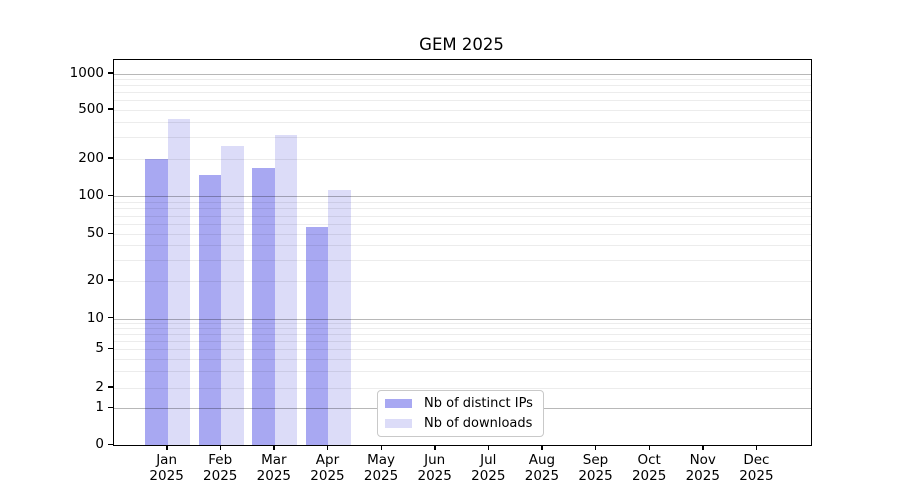 Image resolution: width=900 pixels, height=500 pixels. What do you see at coordinates (95, 317) in the screenshot?
I see `y-tick-label-10: 10` at bounding box center [95, 317].